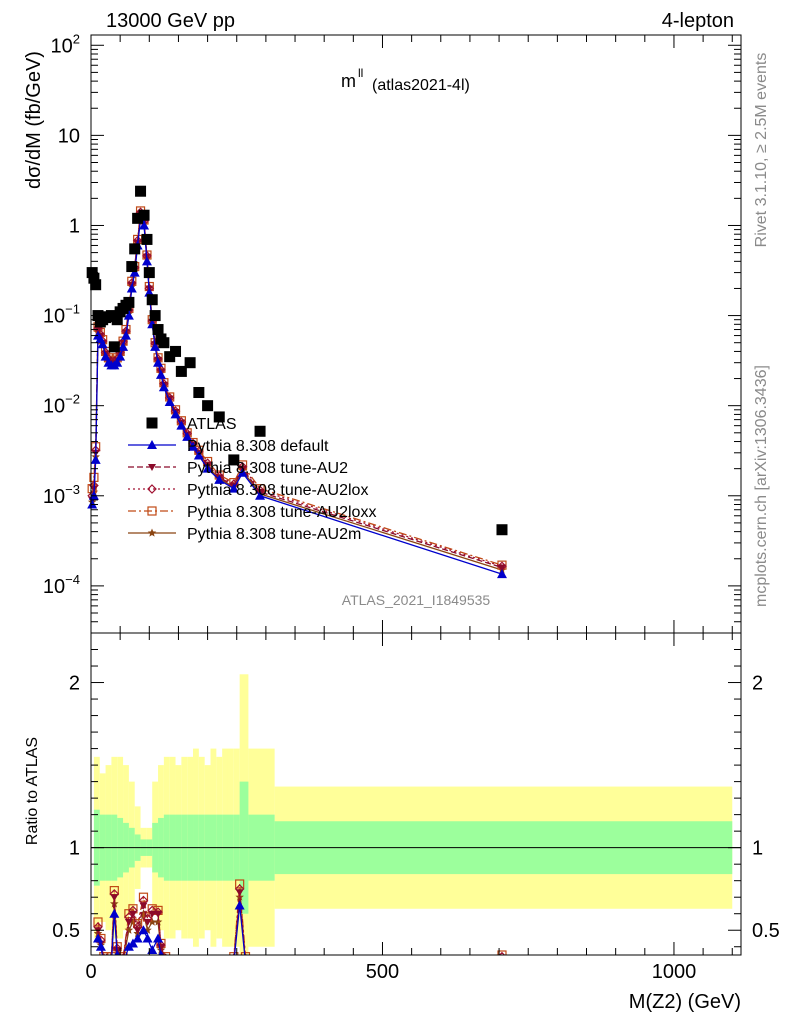 The image size is (786, 1024). Describe the element at coordinates (360, 73) in the screenshot. I see `title-superscript: ll` at that location.